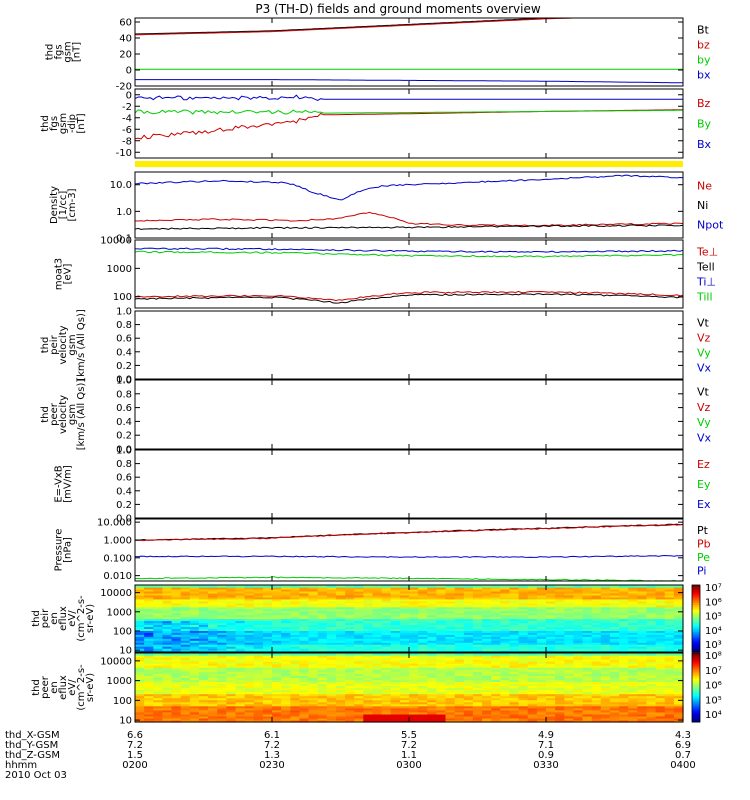 The image size is (750, 800). I want to click on y-axis-label-line: Pressure, so click(59, 550).